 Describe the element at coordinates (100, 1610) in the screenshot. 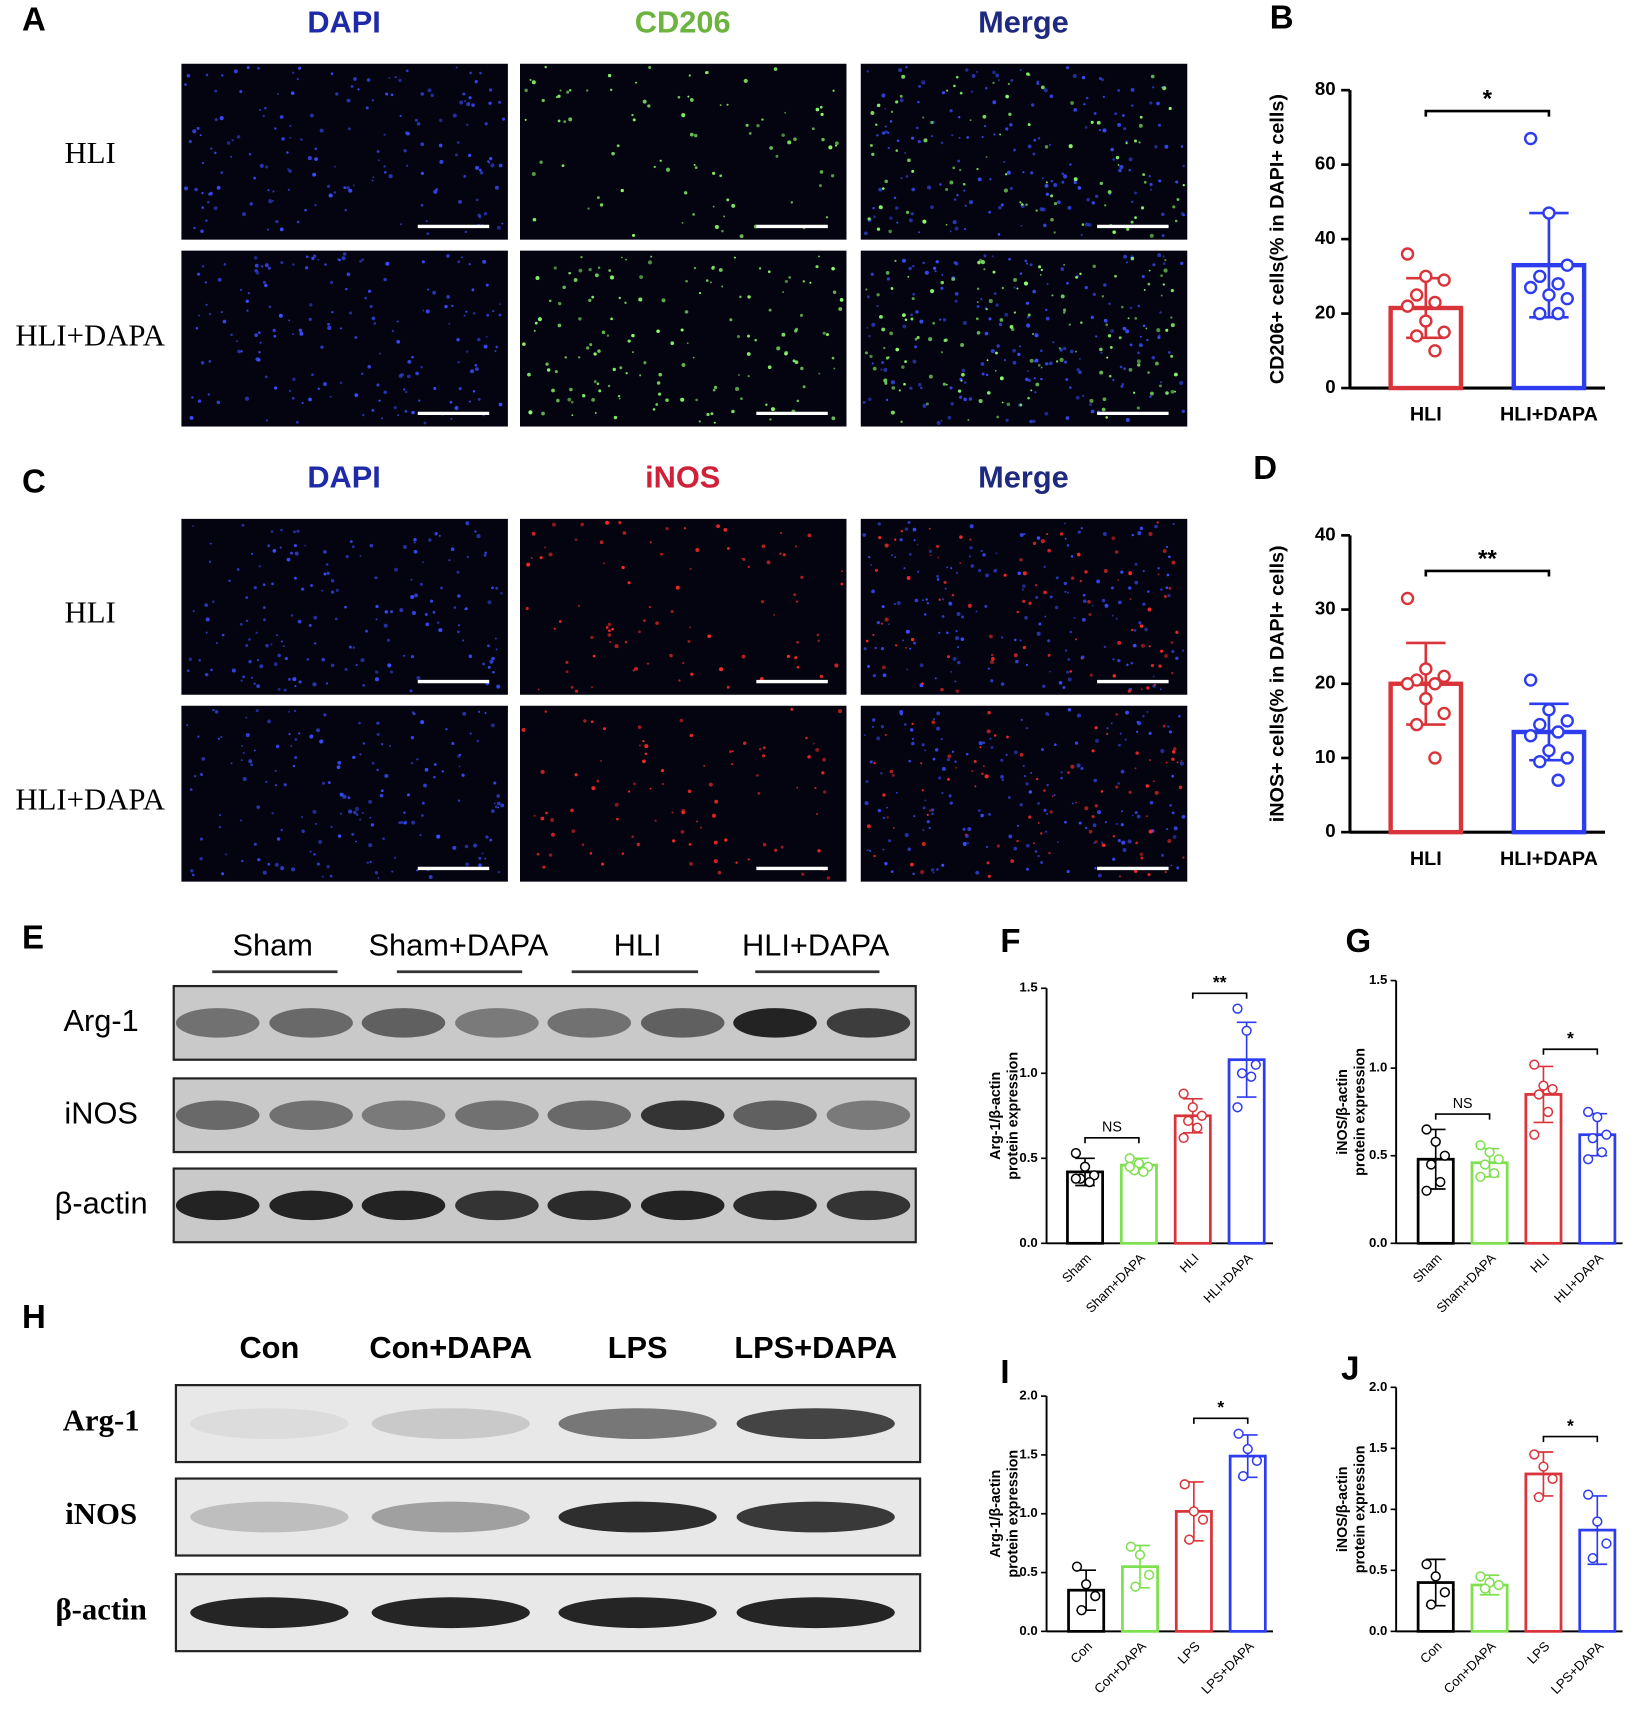

I see `row-label: β-actin` at that location.